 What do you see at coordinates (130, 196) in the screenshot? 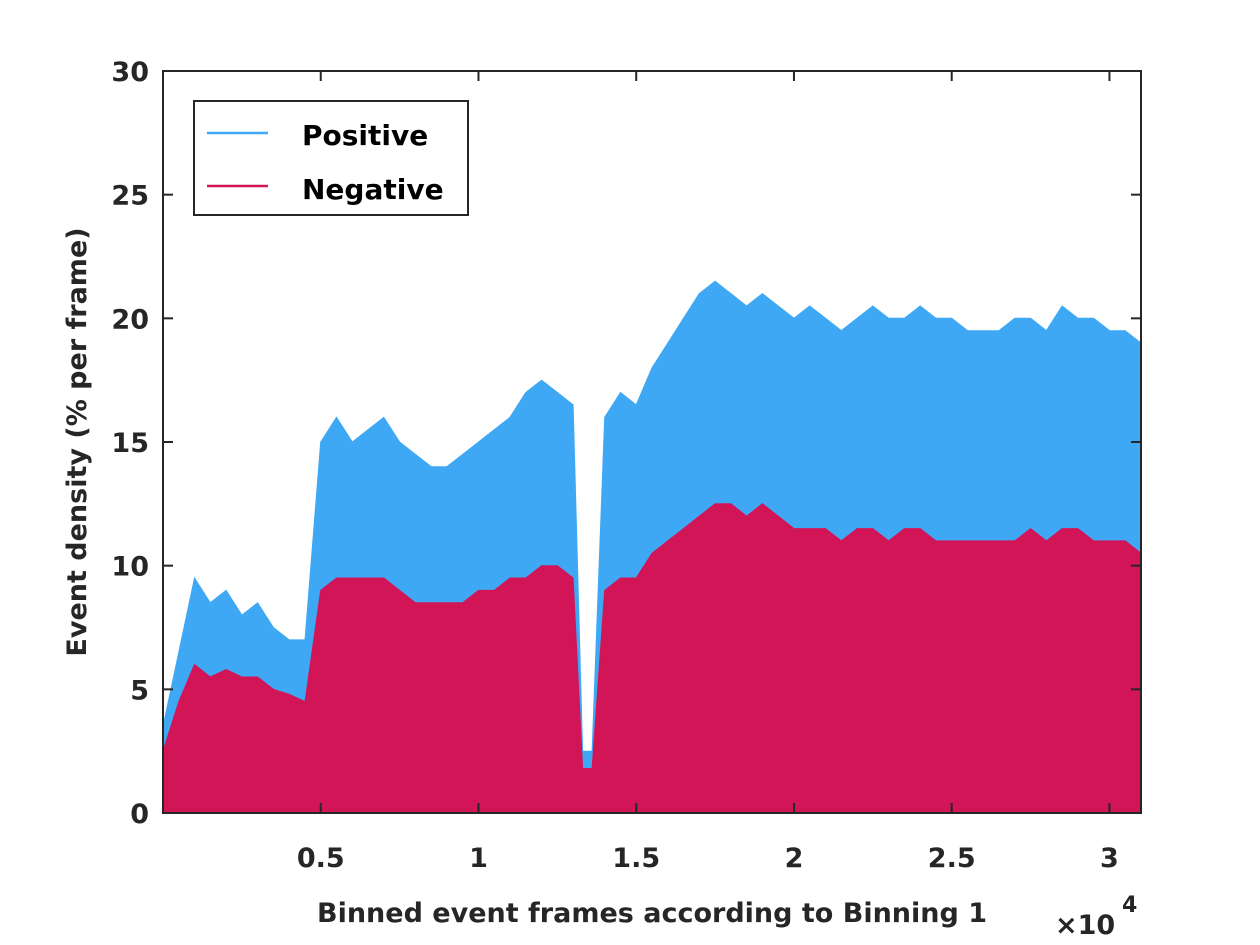
I see `y-tick-label: 25` at bounding box center [130, 196].